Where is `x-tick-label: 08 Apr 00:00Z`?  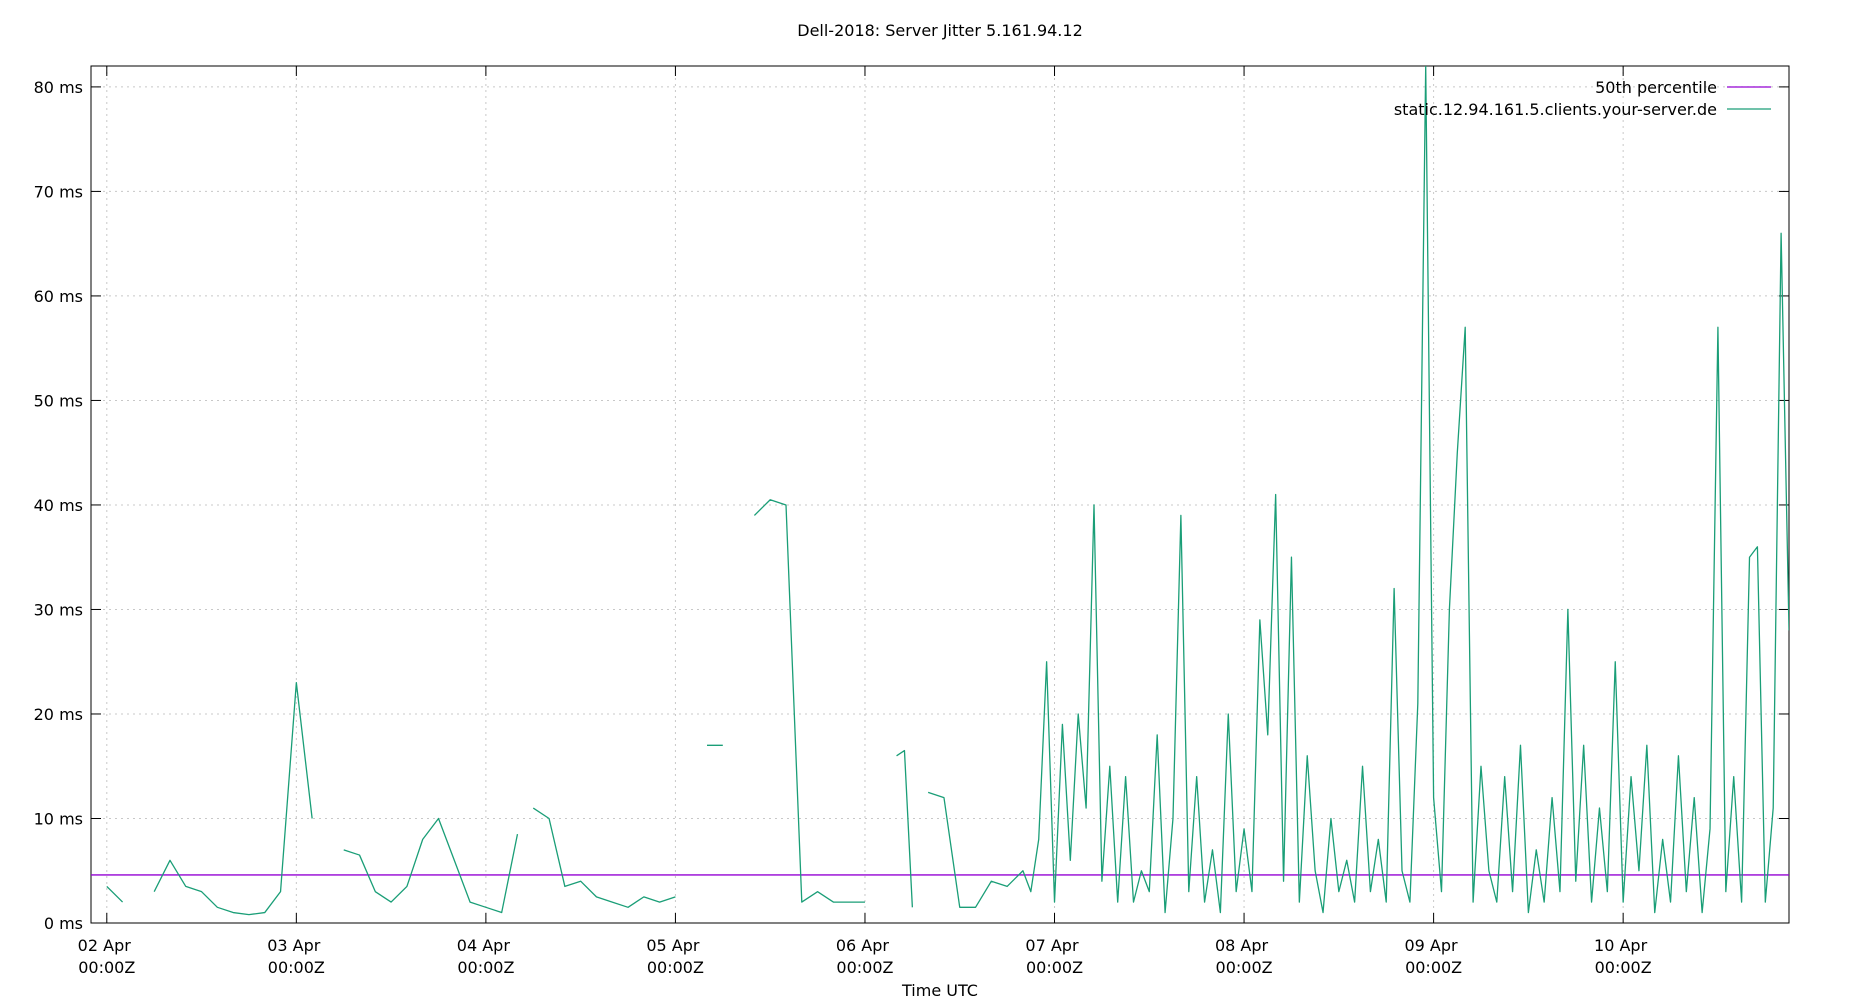 x-tick-label: 08 Apr 00:00Z is located at coordinates (1244, 956).